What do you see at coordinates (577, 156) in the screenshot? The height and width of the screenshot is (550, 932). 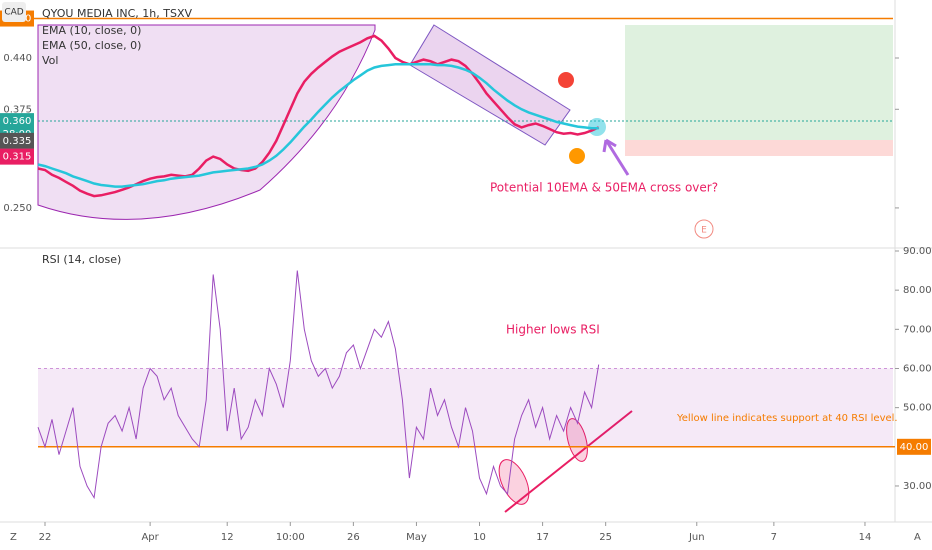 I see `minus-icon` at bounding box center [577, 156].